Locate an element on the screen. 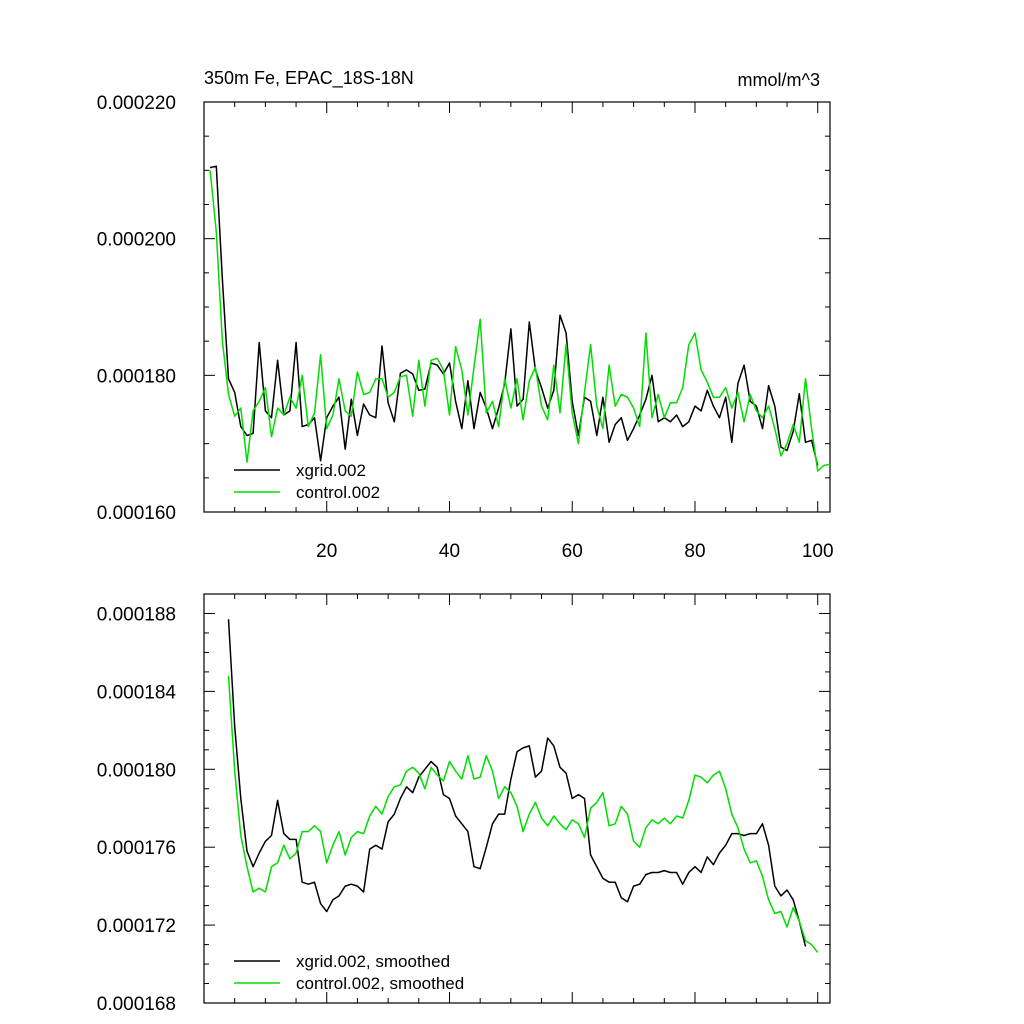 Image resolution: width=1024 pixels, height=1024 pixels. top-x-tick-label: 80 is located at coordinates (694, 551).